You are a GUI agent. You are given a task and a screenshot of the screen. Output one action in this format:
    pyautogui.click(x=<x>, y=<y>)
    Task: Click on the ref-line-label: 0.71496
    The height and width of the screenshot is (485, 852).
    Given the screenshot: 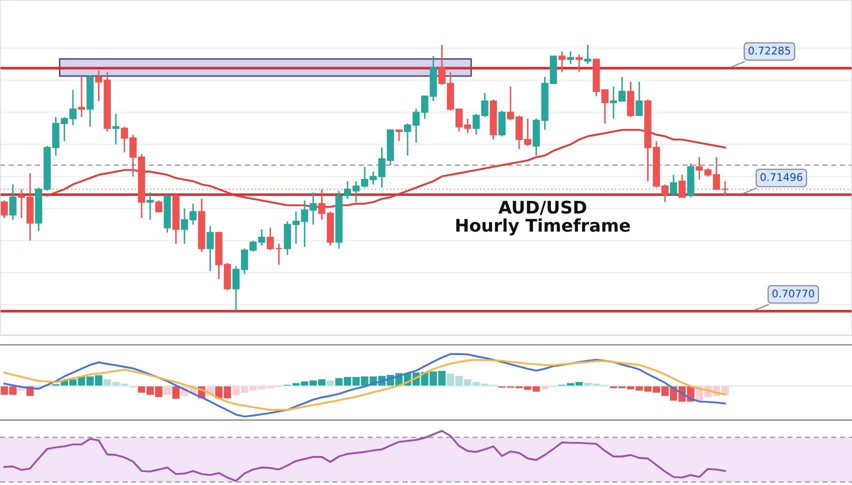 What is the action you would take?
    pyautogui.click(x=781, y=177)
    